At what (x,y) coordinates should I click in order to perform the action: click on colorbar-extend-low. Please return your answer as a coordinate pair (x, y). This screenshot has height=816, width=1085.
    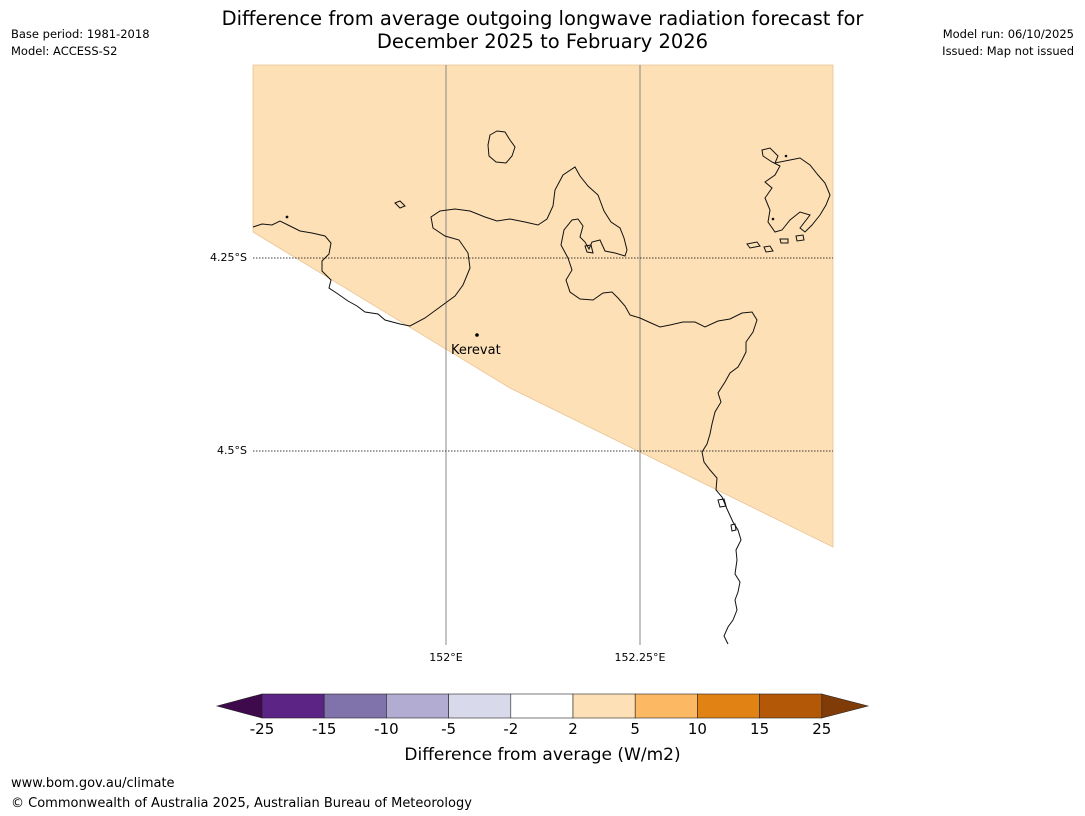
    Looking at the image, I should click on (239, 706).